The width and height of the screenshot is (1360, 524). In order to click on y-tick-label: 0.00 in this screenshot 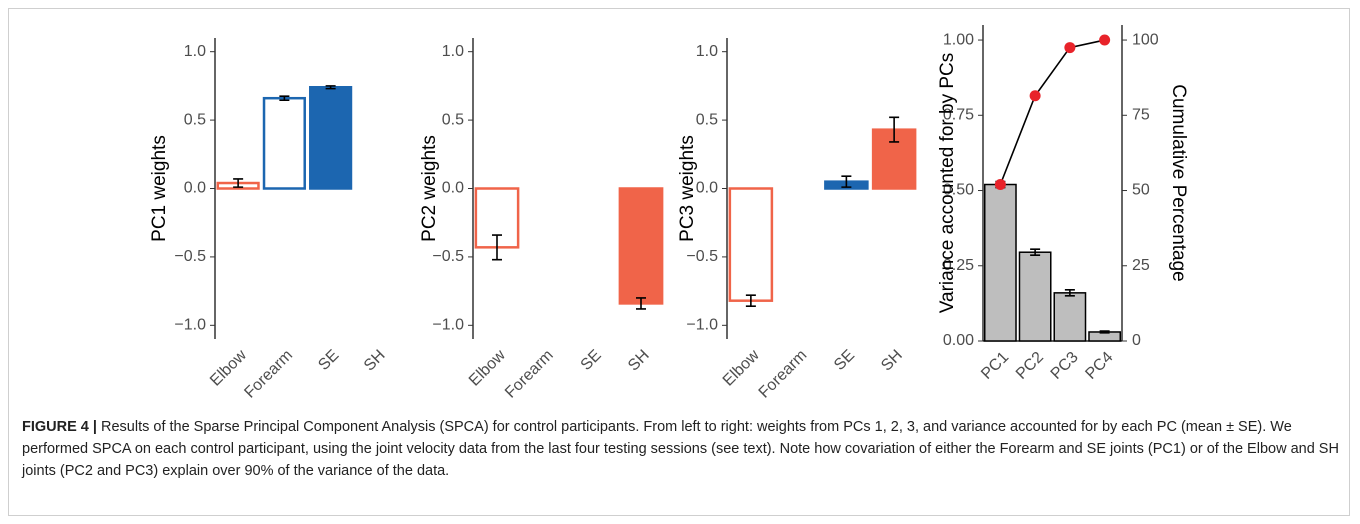, I will do `click(958, 340)`.